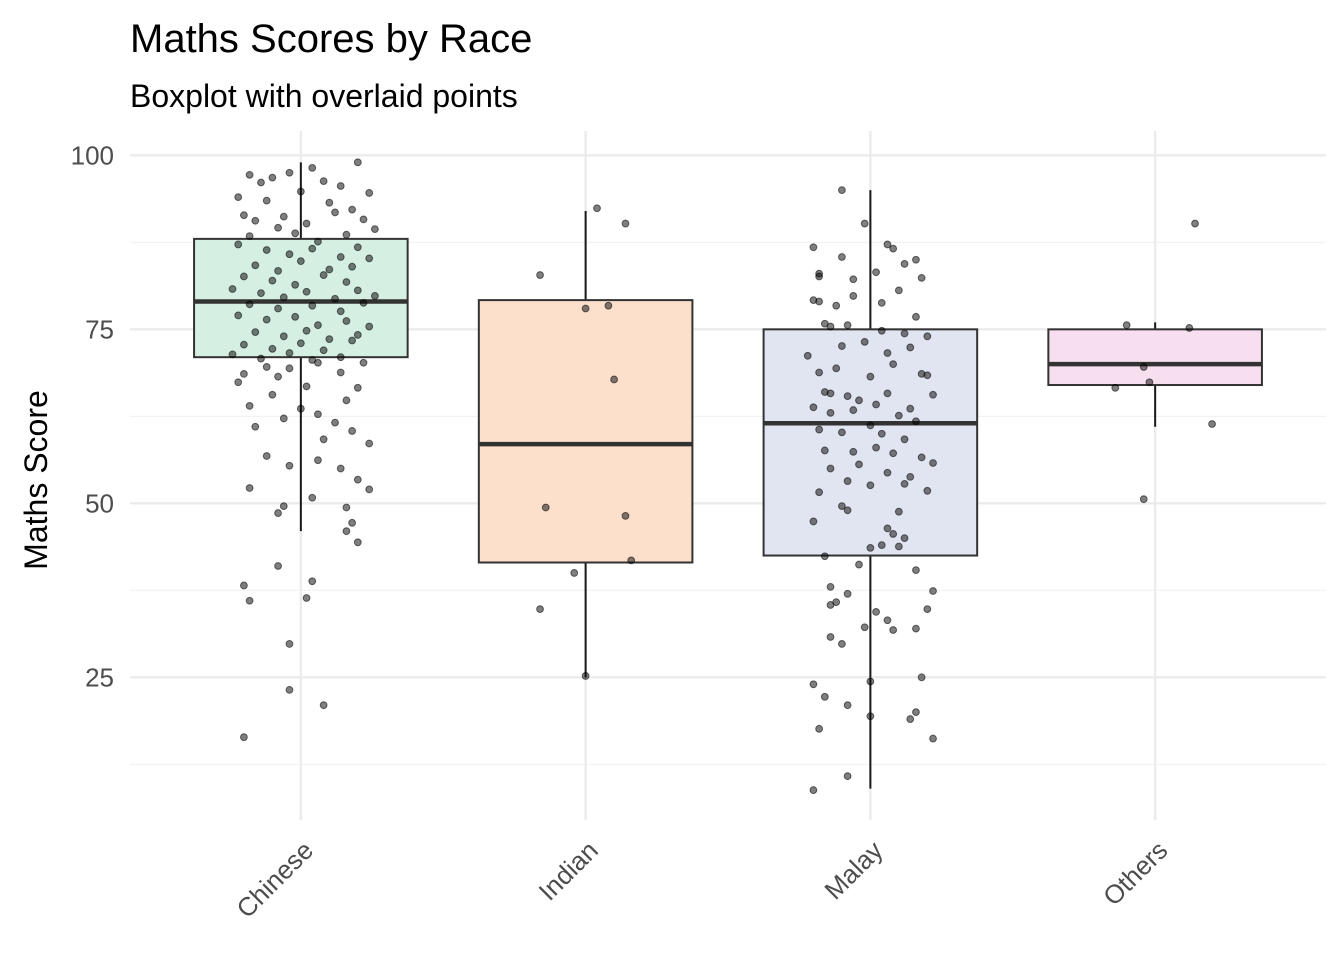  What do you see at coordinates (1155, 357) in the screenshot?
I see `box-iqr` at bounding box center [1155, 357].